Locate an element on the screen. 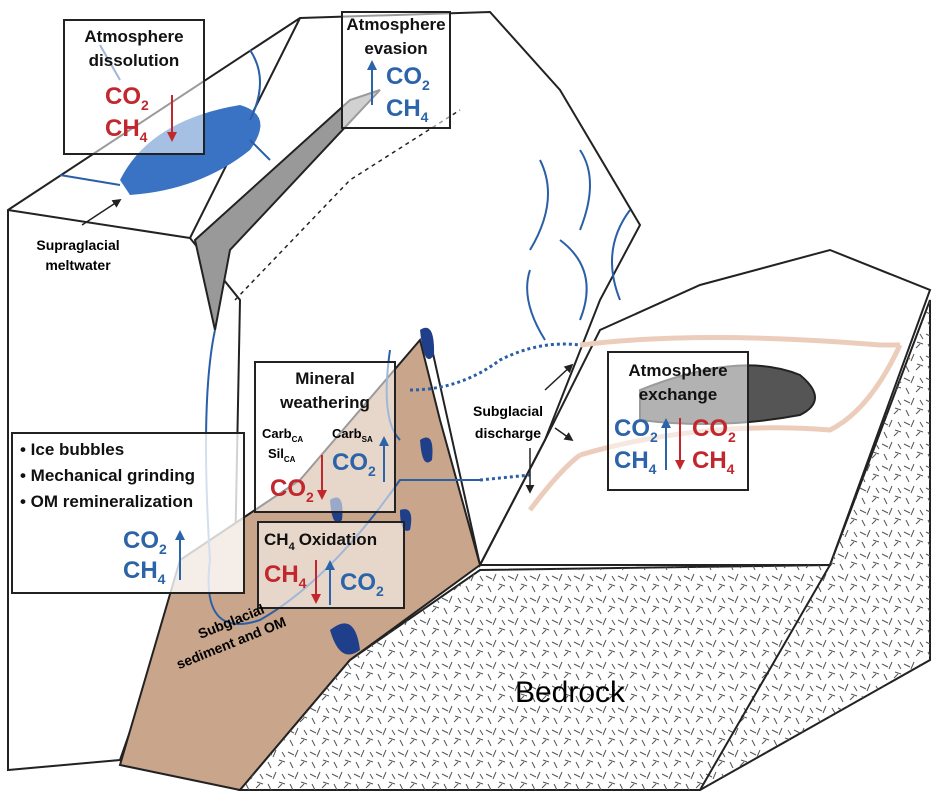 The width and height of the screenshot is (934, 792). ch4-oxidation-box: CH4 Oxidation CH4 CO2 is located at coordinates (331, 565).